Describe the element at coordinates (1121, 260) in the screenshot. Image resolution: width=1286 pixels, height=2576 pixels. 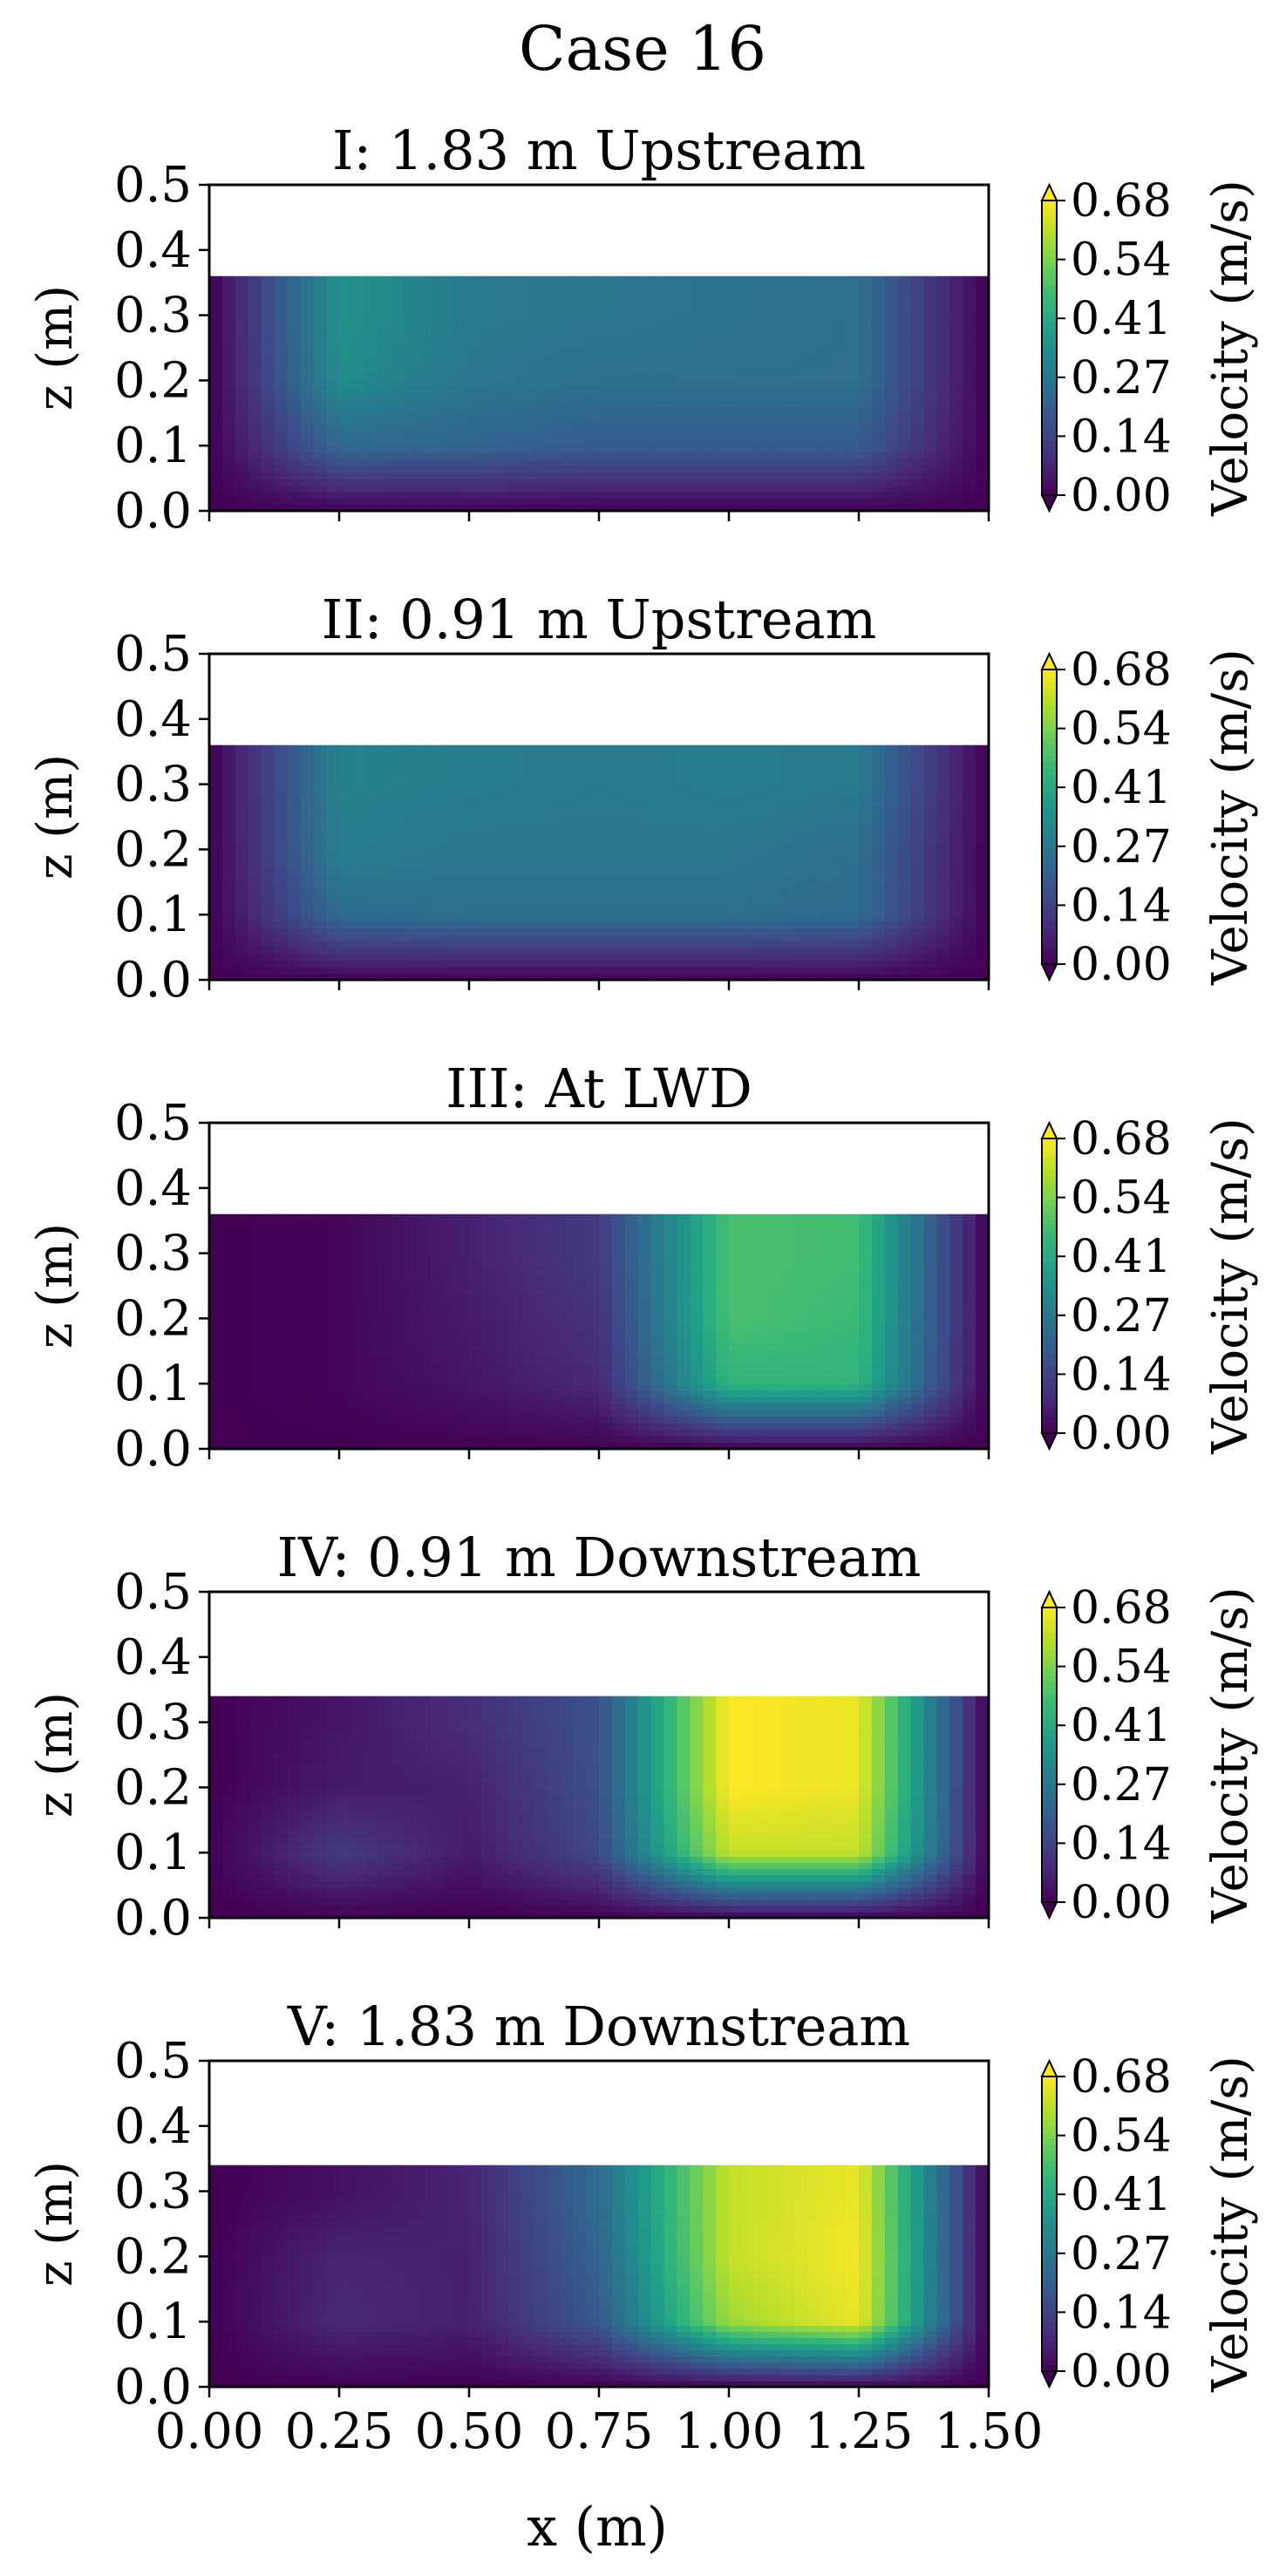
I see `colorbar-tick-label: 0.54` at that location.